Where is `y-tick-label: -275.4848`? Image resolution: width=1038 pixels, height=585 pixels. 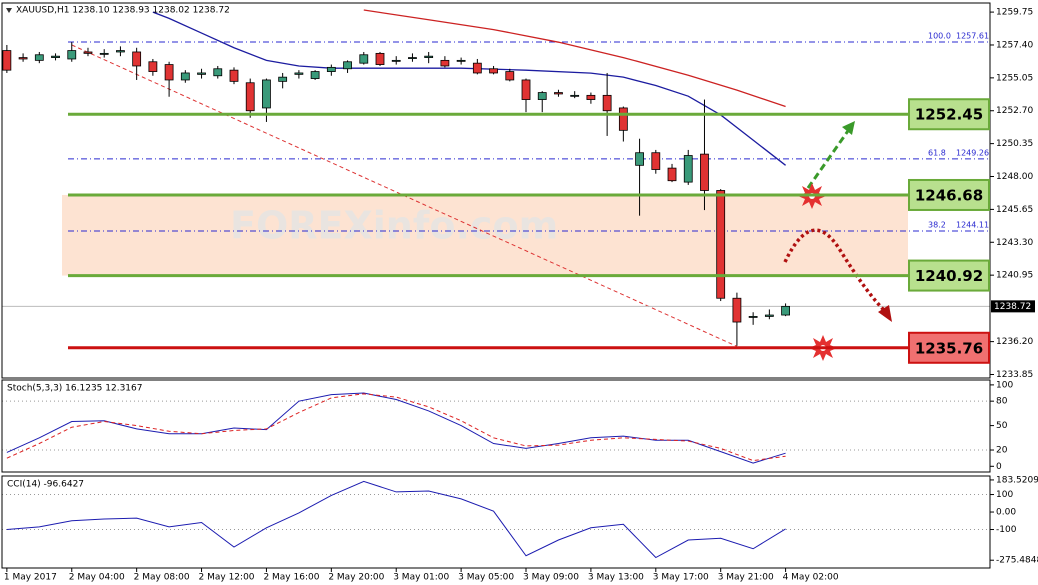 y-tick-label: -275.4848 is located at coordinates (1017, 561).